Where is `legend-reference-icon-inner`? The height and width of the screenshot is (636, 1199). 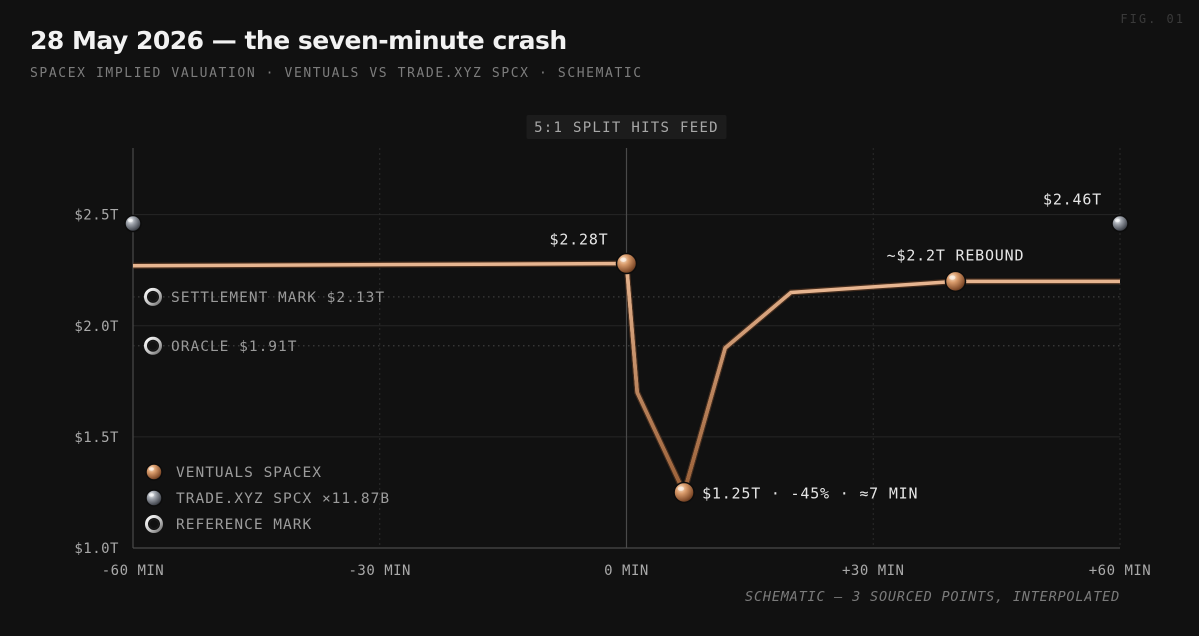
legend-reference-icon-inner is located at coordinates (154, 524).